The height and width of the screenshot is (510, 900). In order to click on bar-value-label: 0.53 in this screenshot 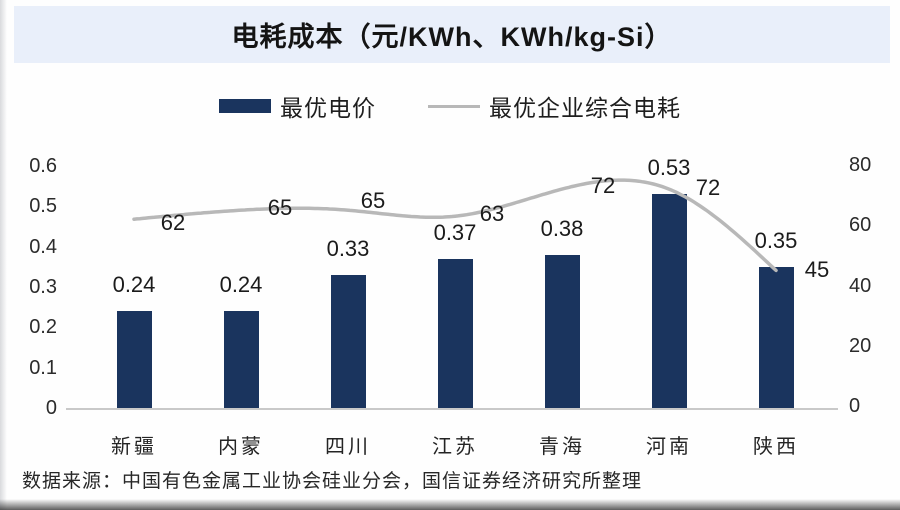, I will do `click(669, 168)`.